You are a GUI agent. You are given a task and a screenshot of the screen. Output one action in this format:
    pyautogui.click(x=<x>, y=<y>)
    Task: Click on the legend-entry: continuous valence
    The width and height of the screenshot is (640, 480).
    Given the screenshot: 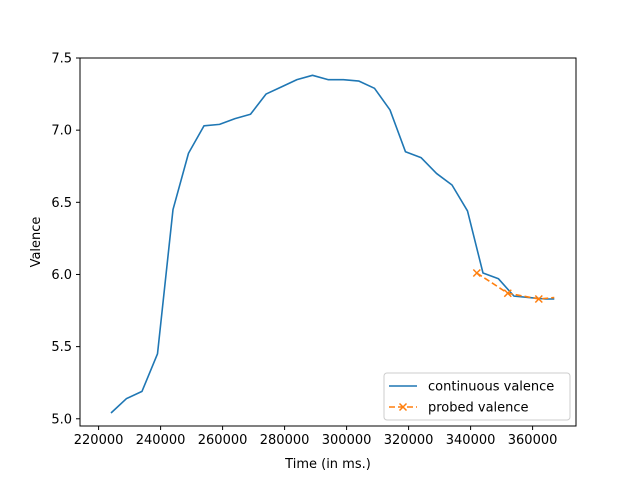 What is the action you would take?
    pyautogui.click(x=471, y=387)
    